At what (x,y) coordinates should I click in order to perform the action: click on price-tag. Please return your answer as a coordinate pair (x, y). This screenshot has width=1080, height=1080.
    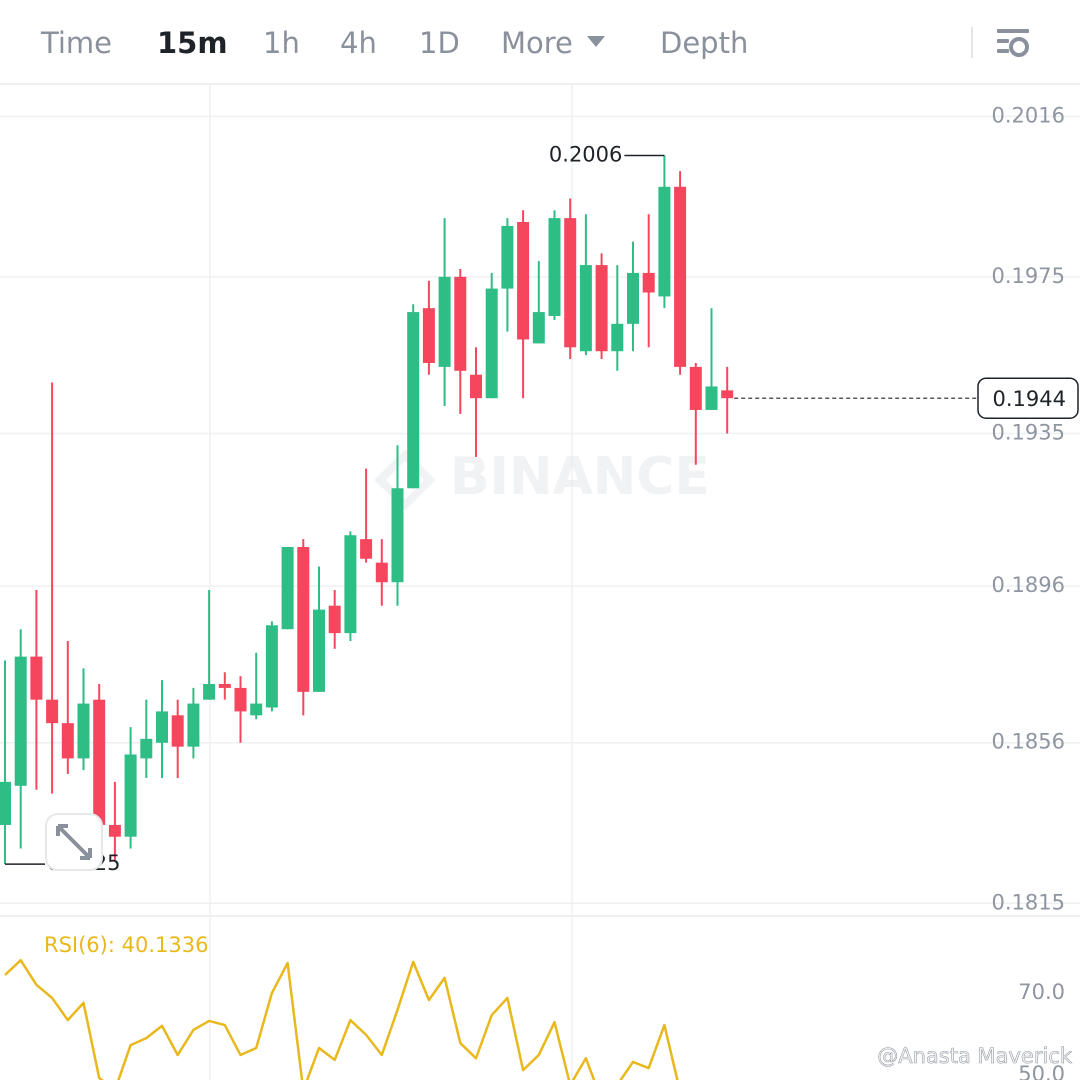
    Looking at the image, I should click on (1028, 398).